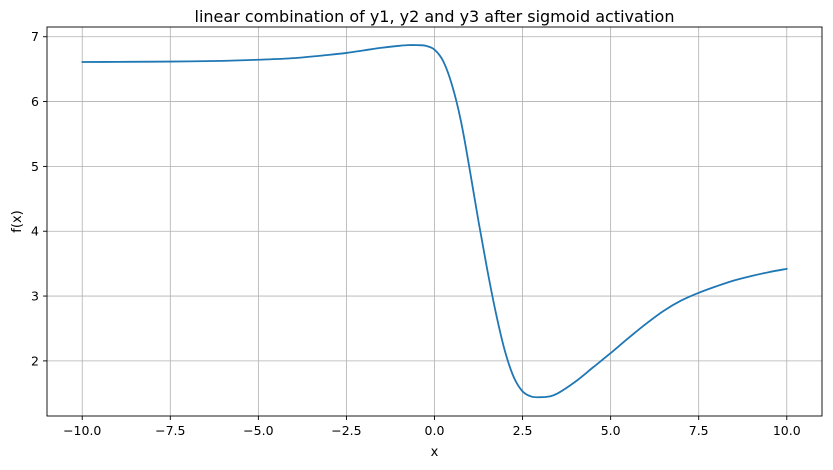 Image resolution: width=833 pixels, height=470 pixels. What do you see at coordinates (35, 166) in the screenshot?
I see `y-tick-label: 5` at bounding box center [35, 166].